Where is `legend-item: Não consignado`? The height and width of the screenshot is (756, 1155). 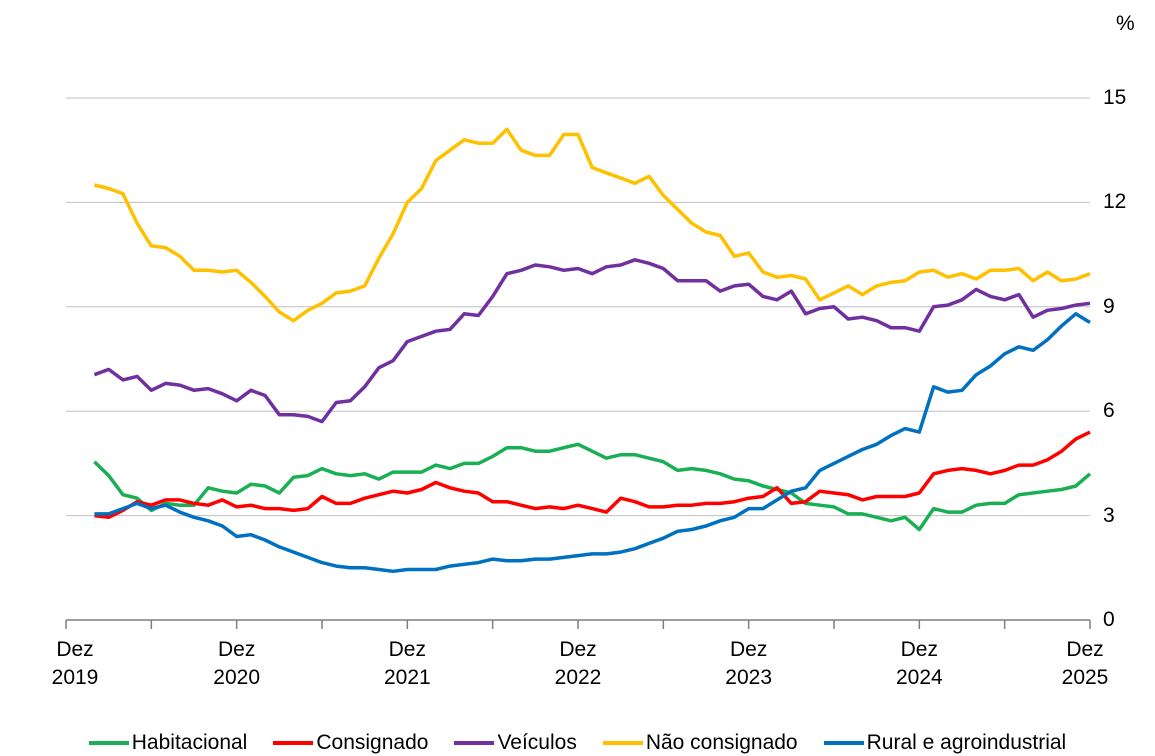
legend-item: Não consignado is located at coordinates (700, 743).